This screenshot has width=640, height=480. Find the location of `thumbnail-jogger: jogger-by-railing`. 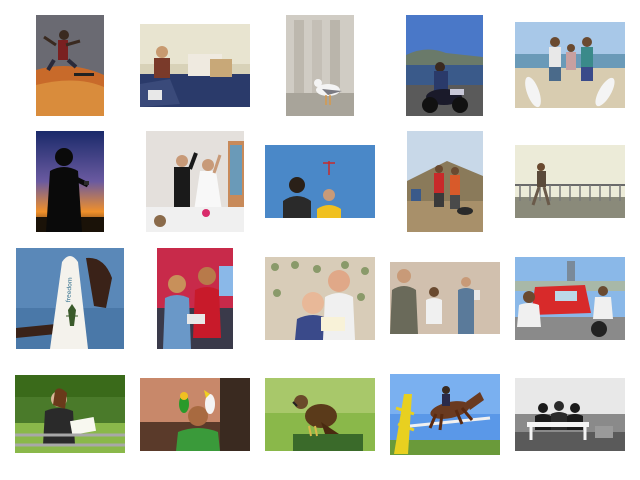

thumbnail-jogger: jogger-by-railing is located at coordinates (570, 181).